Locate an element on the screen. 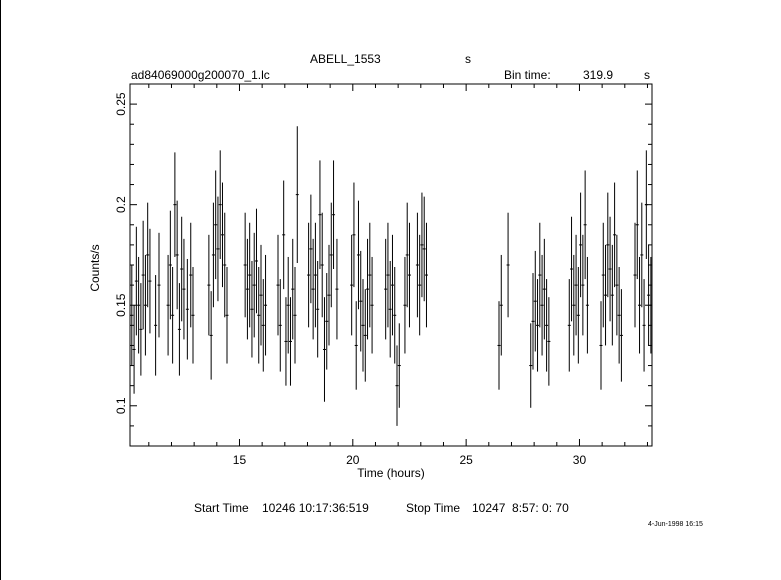  plot-timestamp: 4-Jun-1998 16:15 is located at coordinates (675, 524).